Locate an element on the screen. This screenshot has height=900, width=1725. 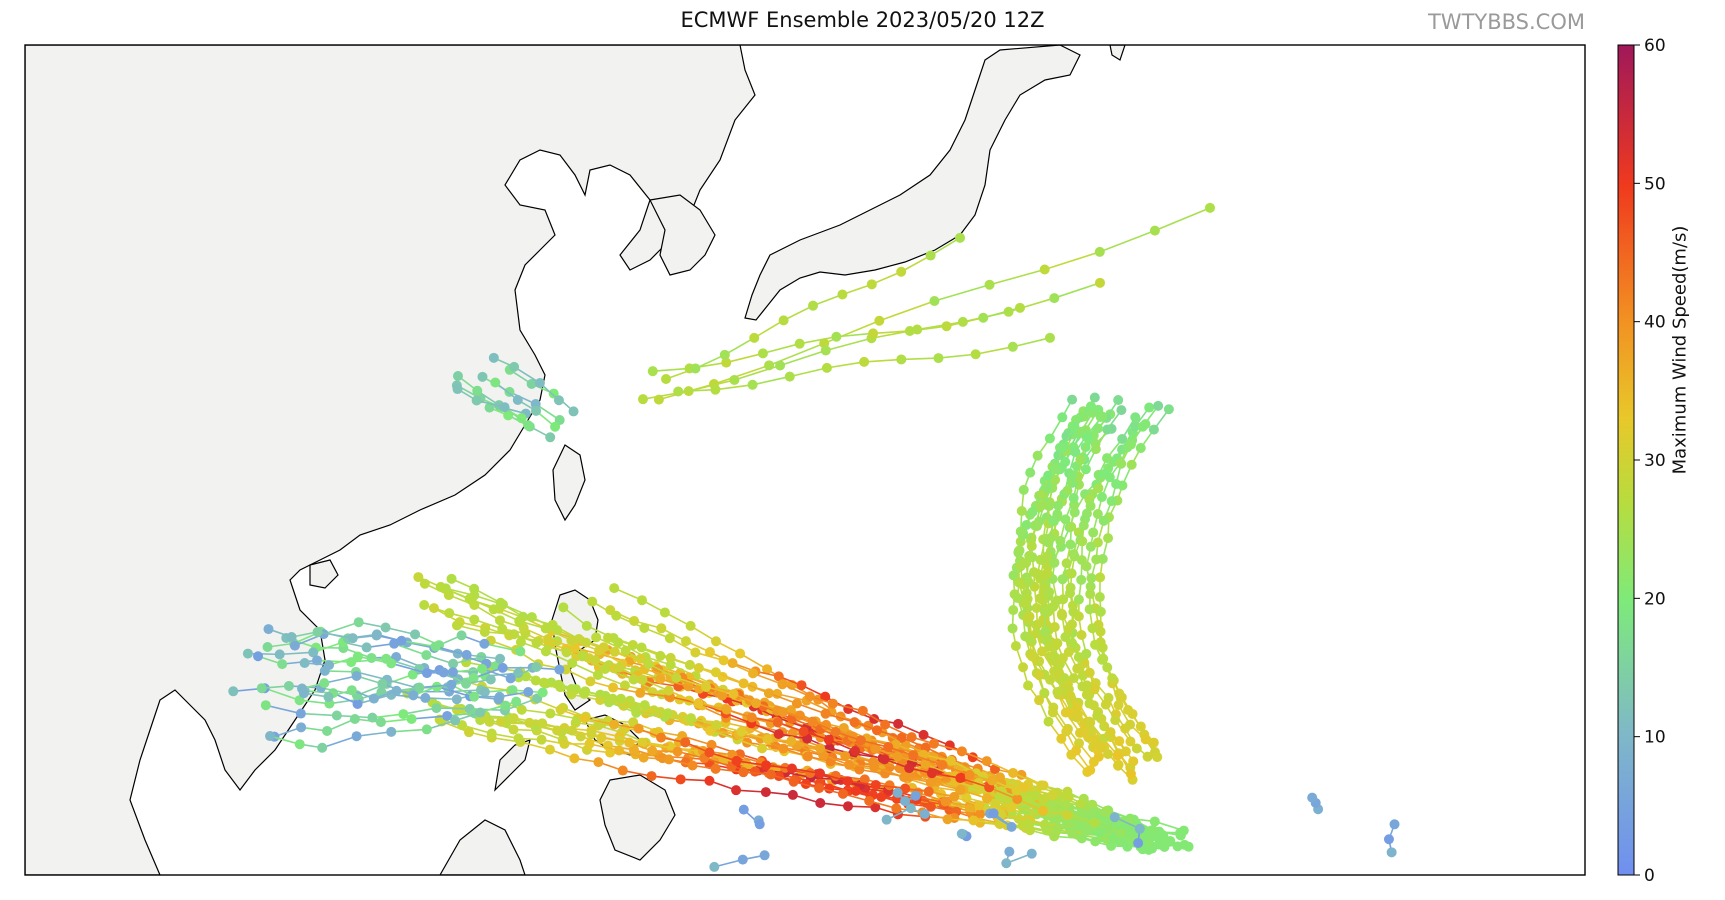
colorbar-tick-label: 50 is located at coordinates (1655, 184).